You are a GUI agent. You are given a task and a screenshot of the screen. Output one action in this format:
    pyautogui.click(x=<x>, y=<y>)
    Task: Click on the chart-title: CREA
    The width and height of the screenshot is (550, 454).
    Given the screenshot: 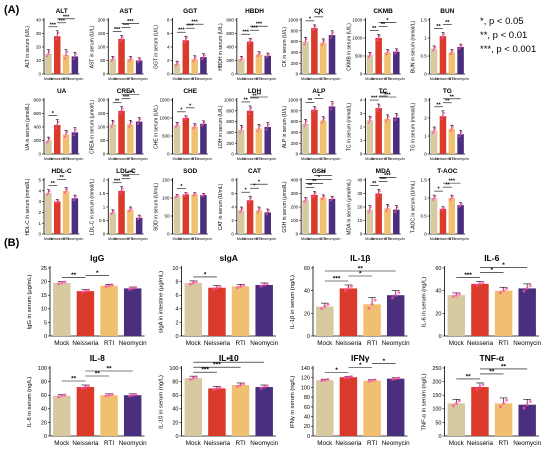 What is the action you would take?
    pyautogui.click(x=126, y=91)
    